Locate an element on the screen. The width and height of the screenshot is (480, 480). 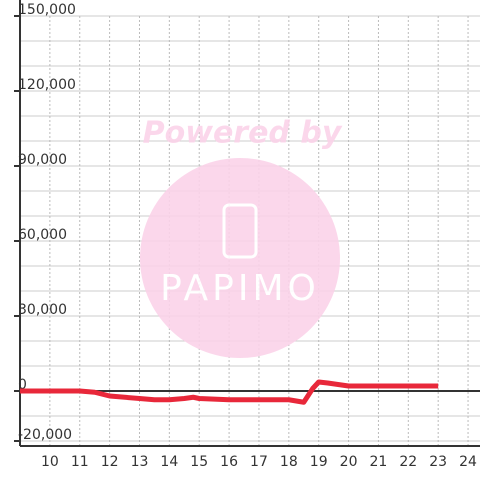
x-tick-label: 22 is located at coordinates (408, 462).